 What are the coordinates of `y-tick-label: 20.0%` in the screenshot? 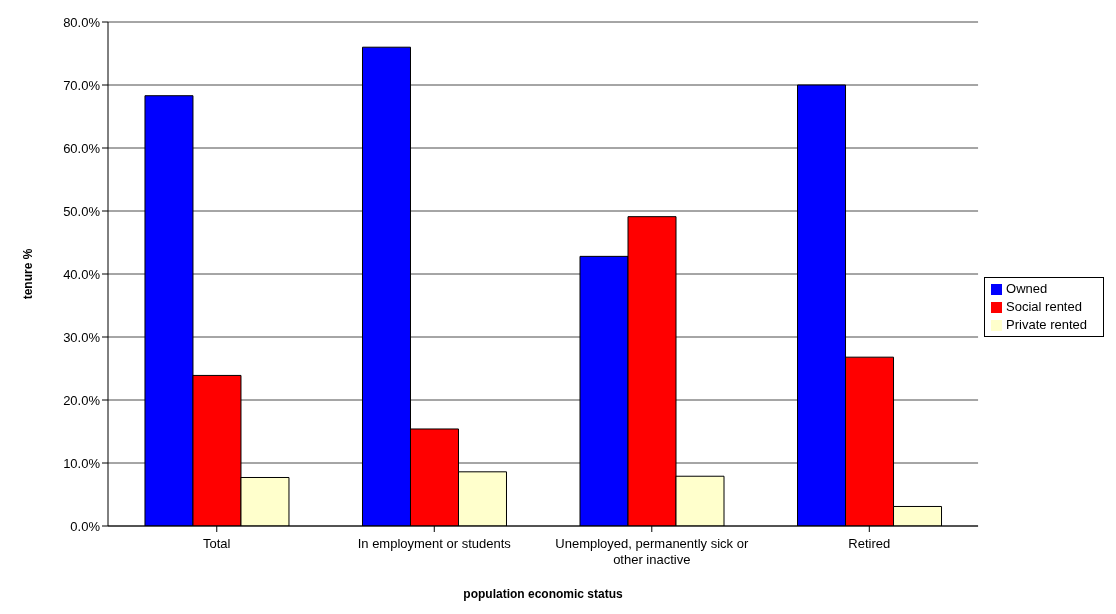 It's located at (82, 400).